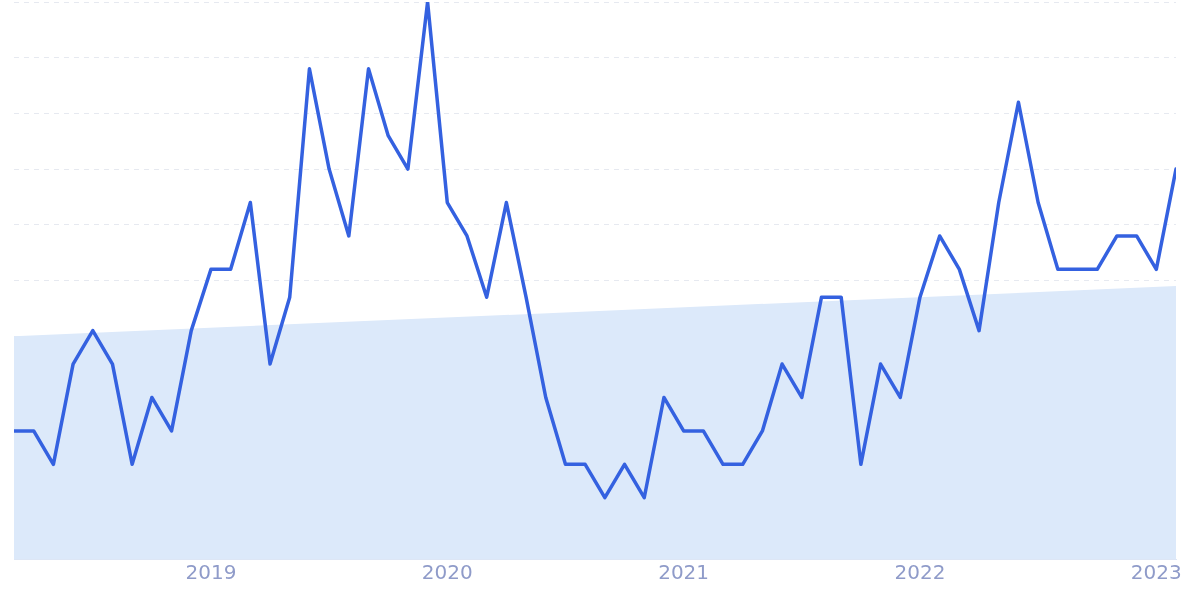 Image resolution: width=1200 pixels, height=599 pixels. I want to click on x-tick-label: 2019, so click(211, 572).